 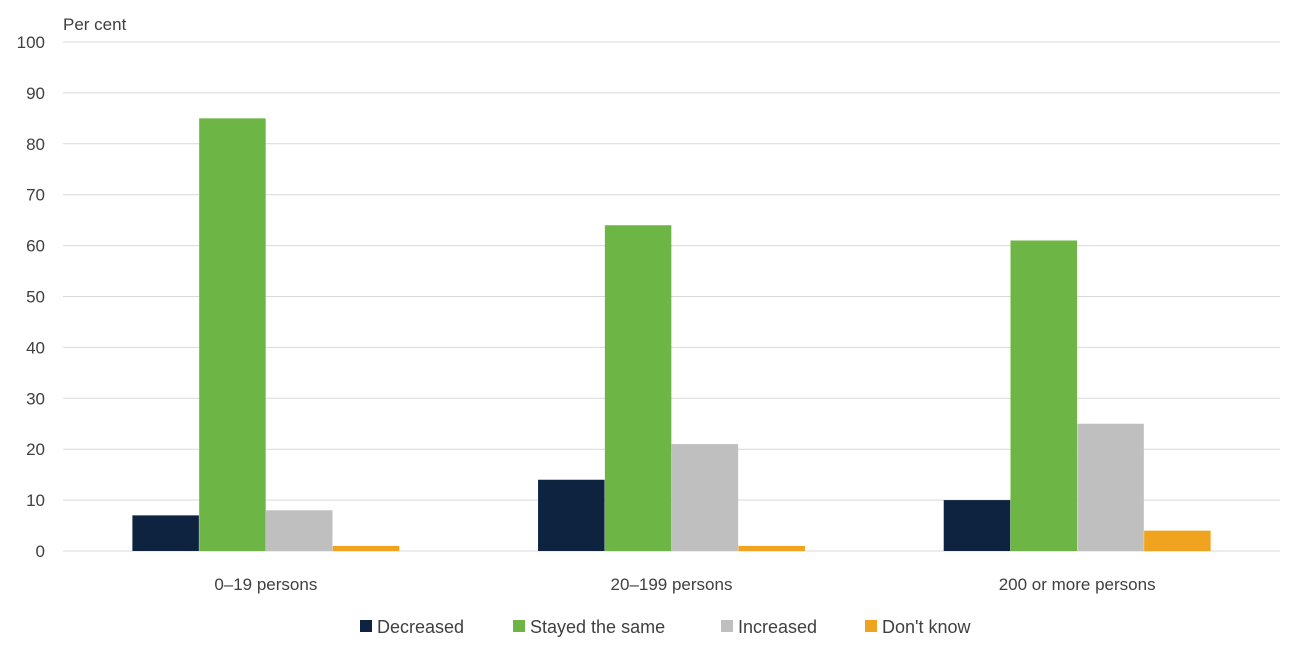 I want to click on y-tick-label: 0, so click(x=40, y=551).